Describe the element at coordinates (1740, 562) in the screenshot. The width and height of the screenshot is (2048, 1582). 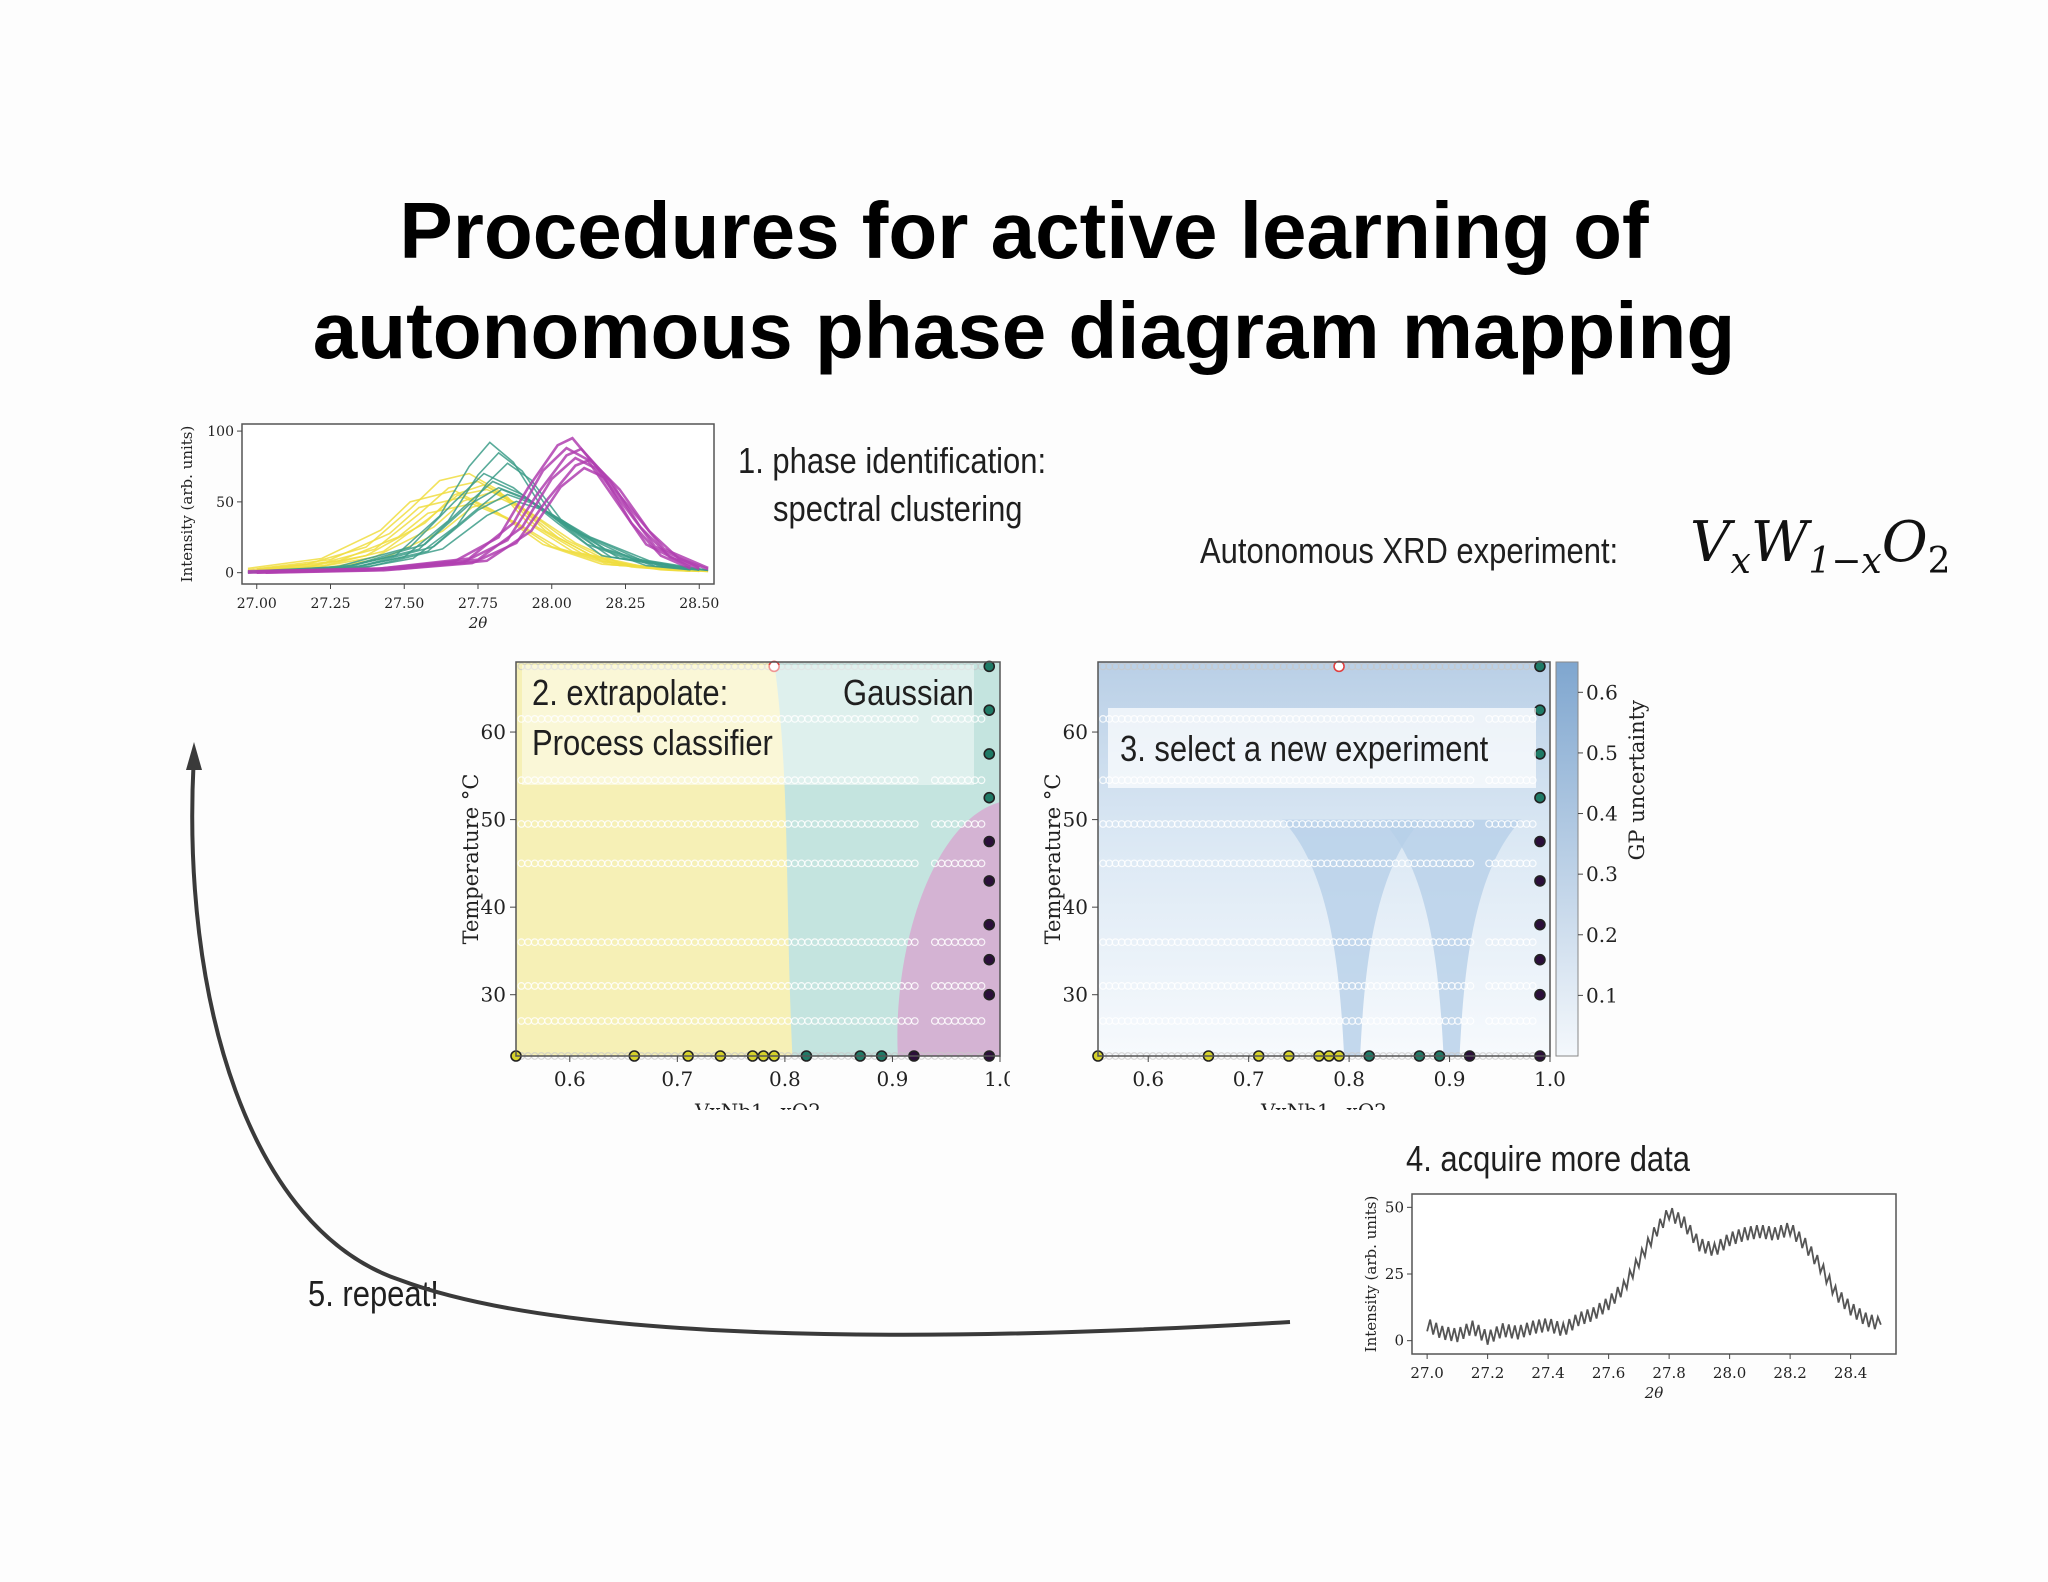
I see `formula-x: x` at that location.